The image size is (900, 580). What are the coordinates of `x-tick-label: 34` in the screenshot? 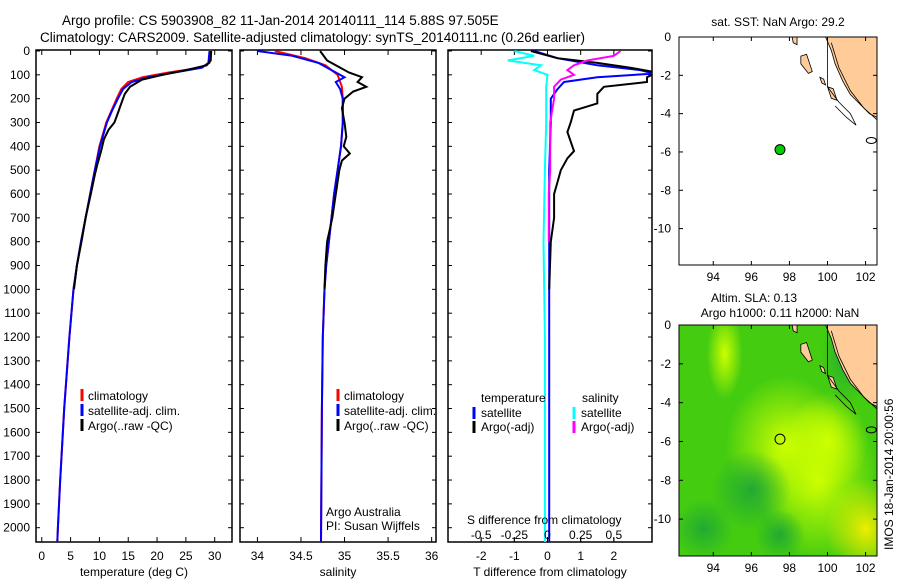 It's located at (258, 556).